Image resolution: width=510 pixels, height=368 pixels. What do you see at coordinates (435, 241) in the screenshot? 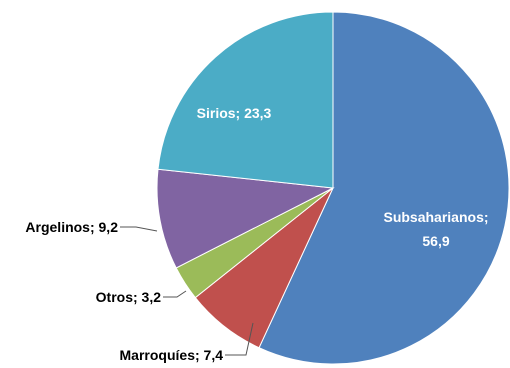
I see `label-subsaharianos-value: 56,9` at bounding box center [435, 241].